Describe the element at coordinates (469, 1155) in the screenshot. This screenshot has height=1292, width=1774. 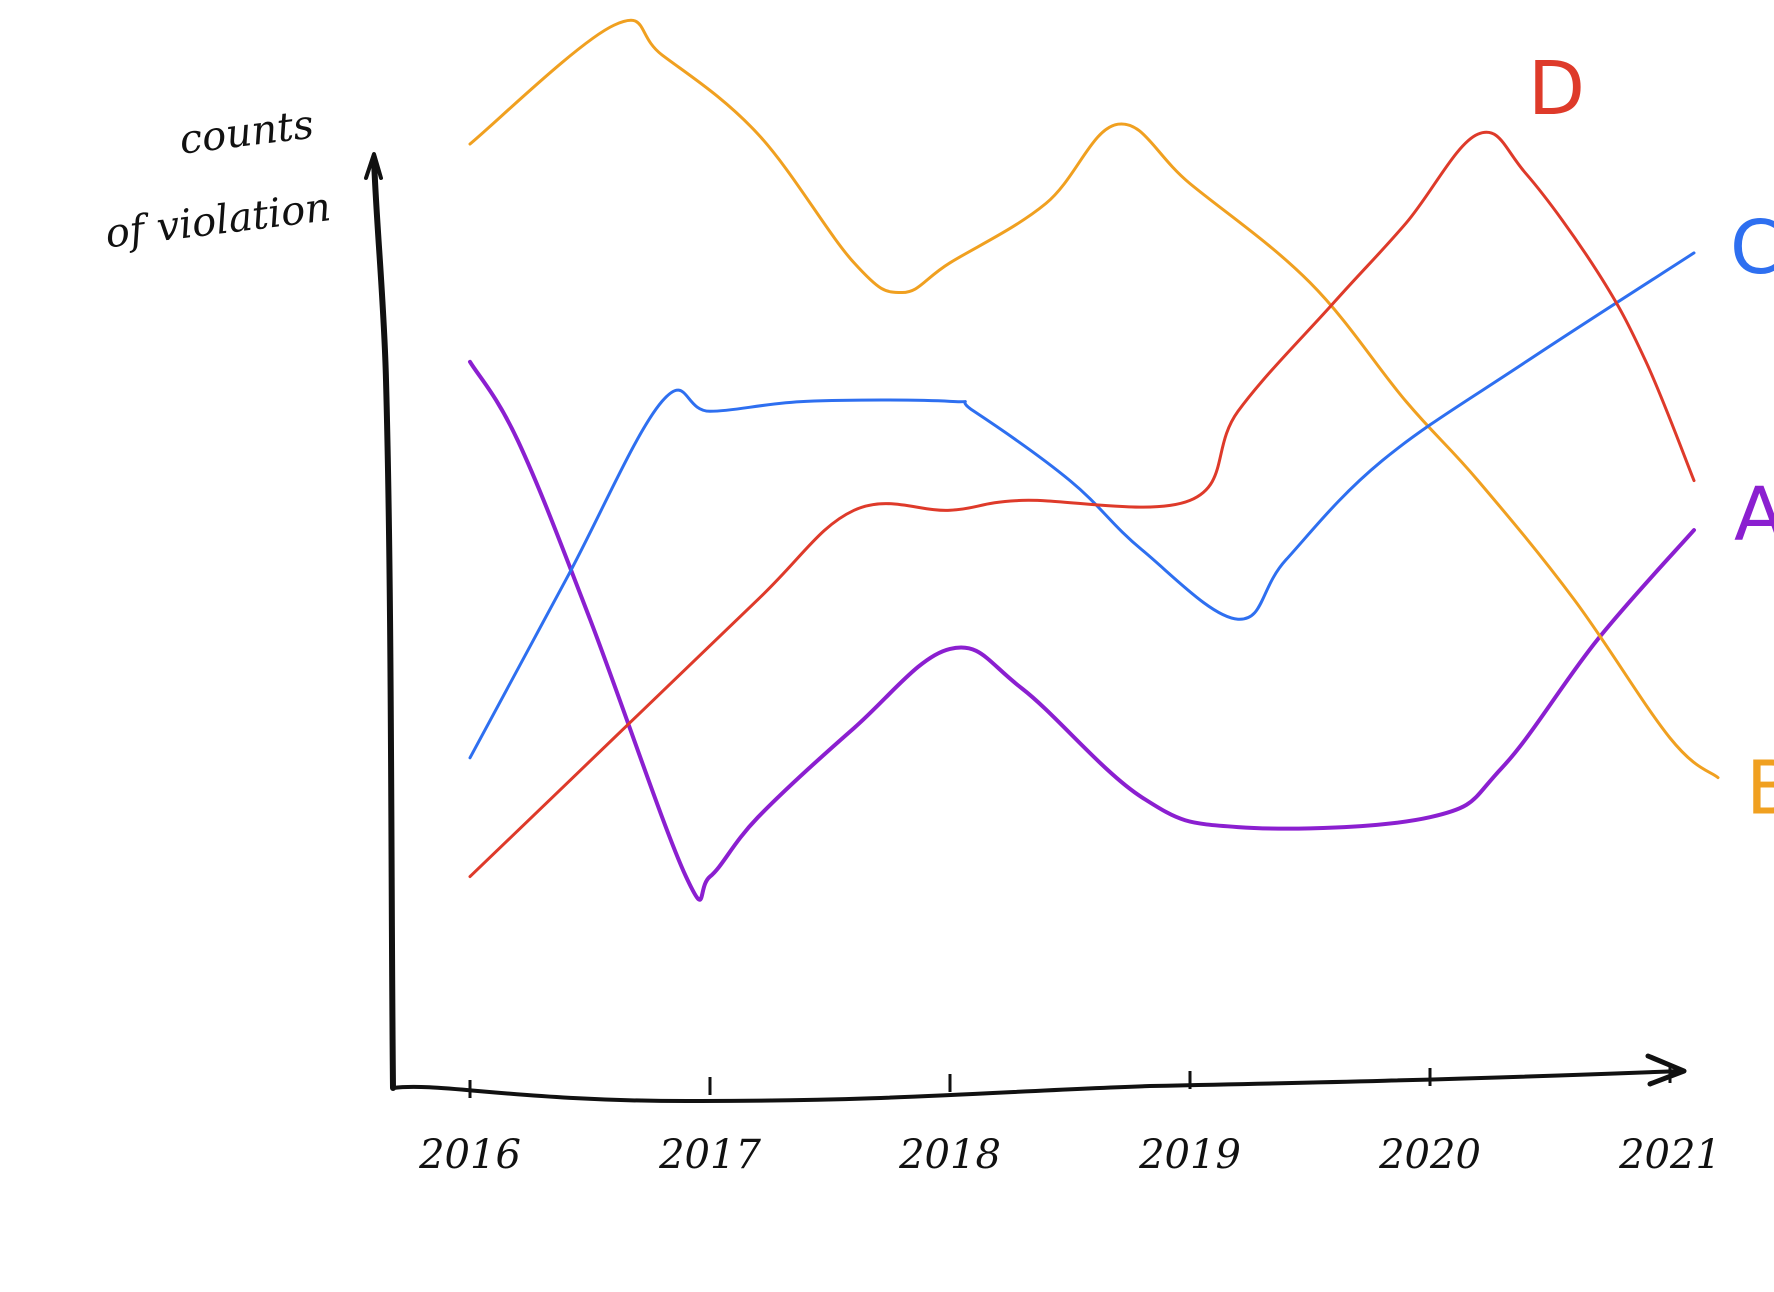
I see `x-tick-label-2016: 2016` at that location.